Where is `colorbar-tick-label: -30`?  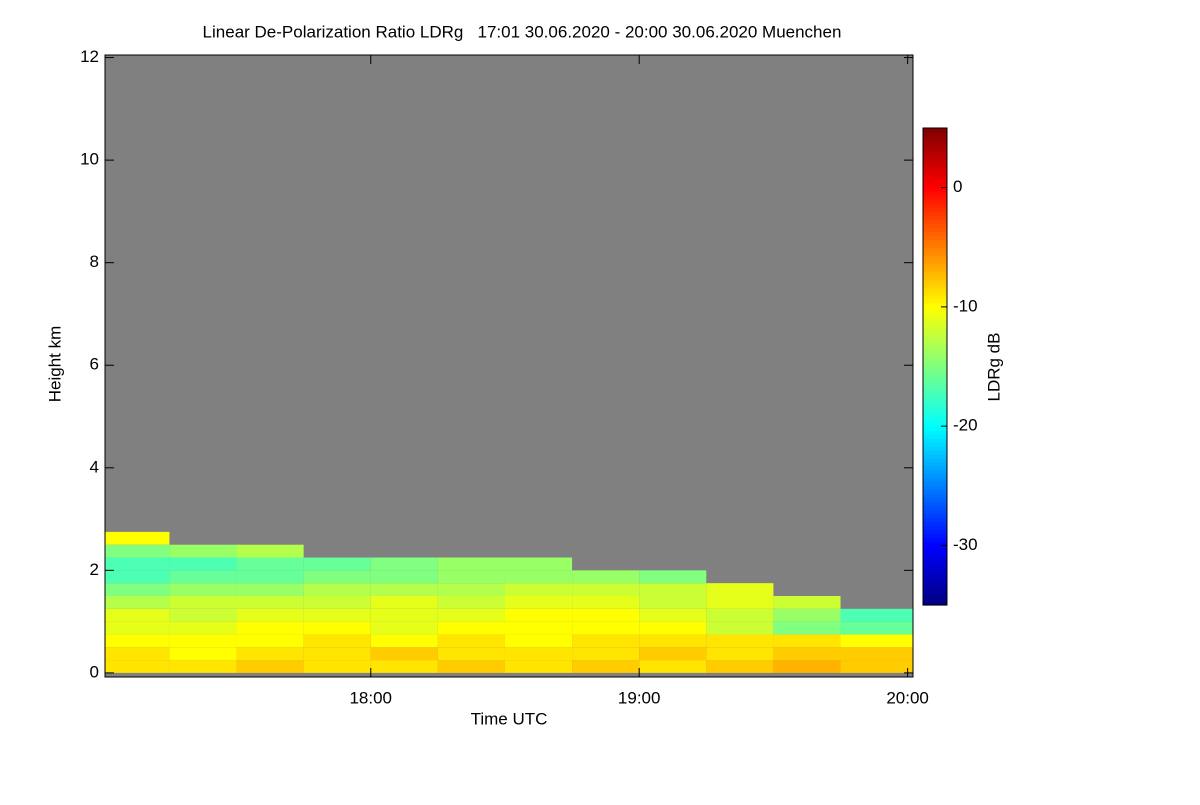
colorbar-tick-label: -30 is located at coordinates (965, 544).